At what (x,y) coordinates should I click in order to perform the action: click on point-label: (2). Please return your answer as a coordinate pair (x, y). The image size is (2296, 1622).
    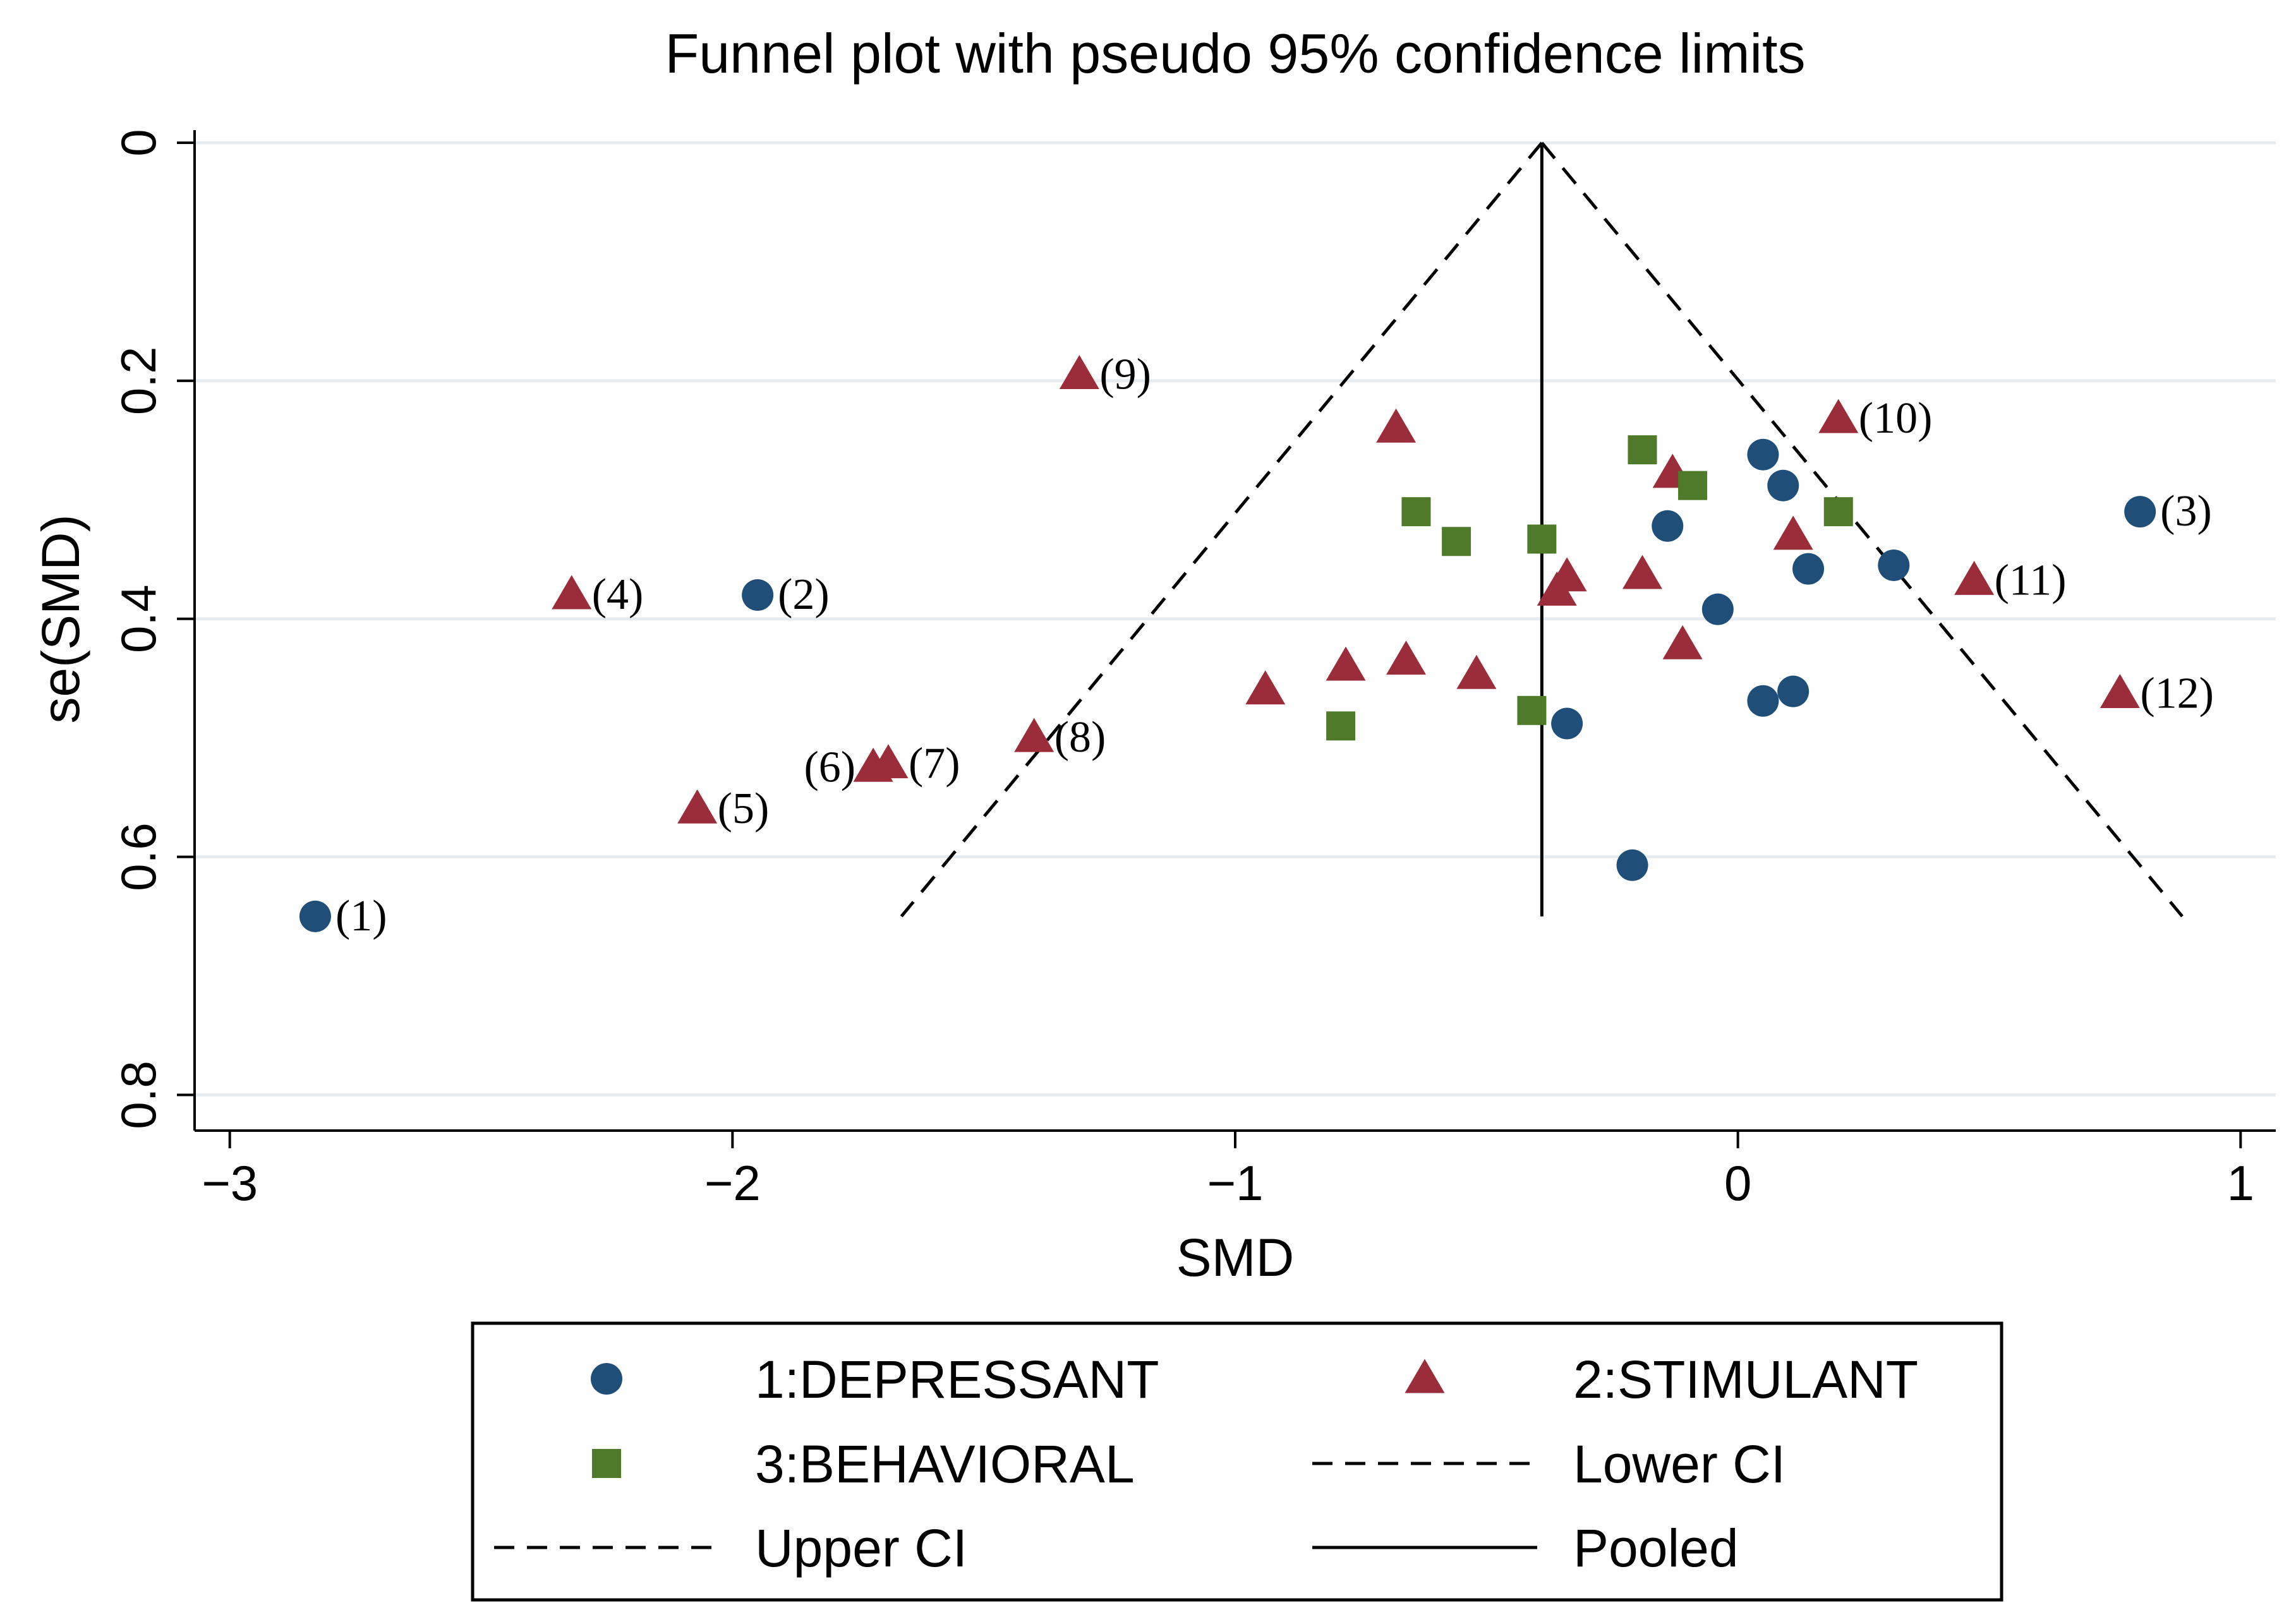
    Looking at the image, I should click on (804, 594).